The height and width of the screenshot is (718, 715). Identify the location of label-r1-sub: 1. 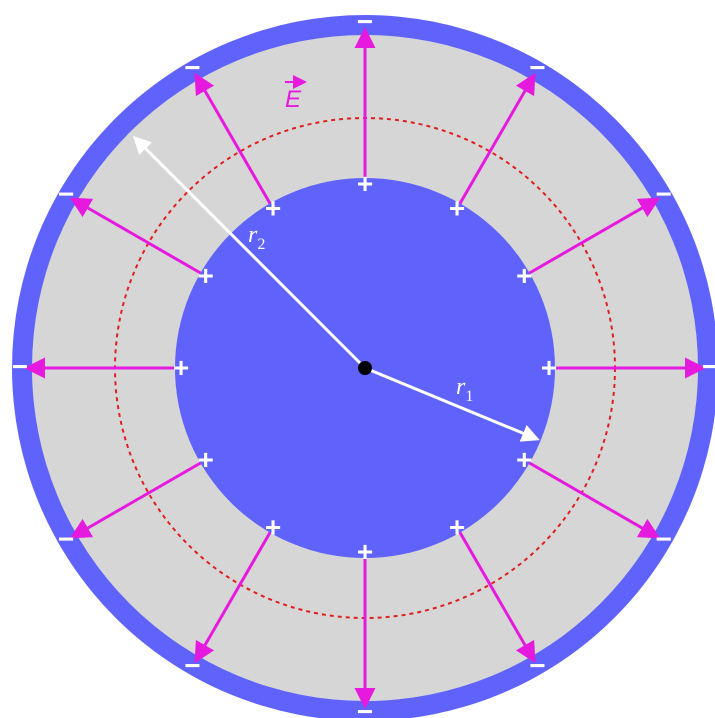
(469, 396).